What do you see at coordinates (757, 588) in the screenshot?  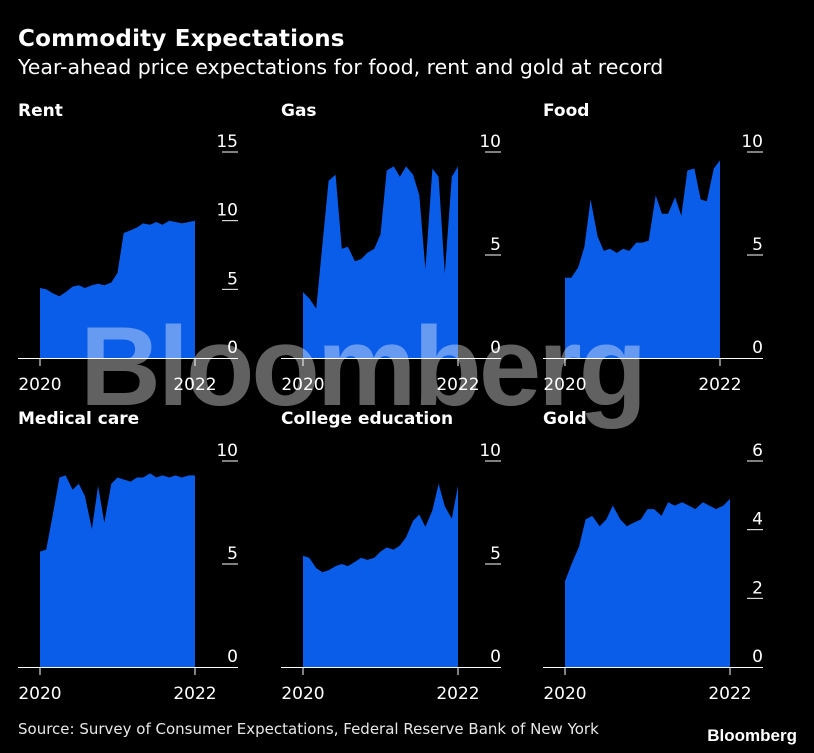 I see `y-tick-label: 2` at bounding box center [757, 588].